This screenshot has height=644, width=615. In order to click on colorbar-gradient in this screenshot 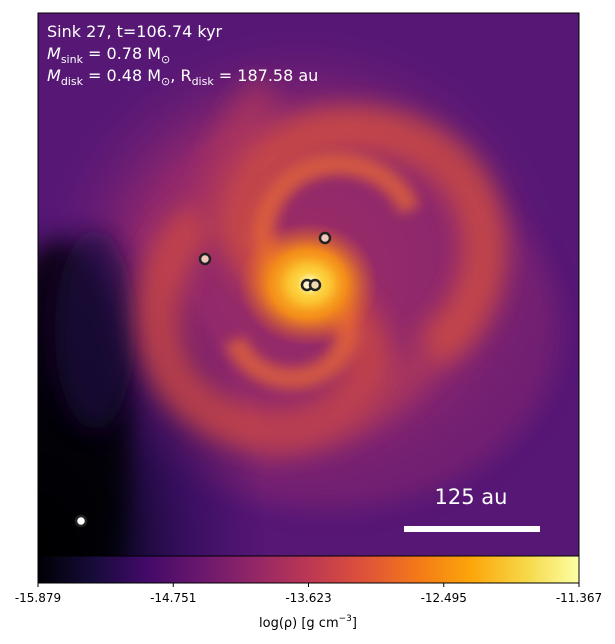, I will do `click(308, 569)`.